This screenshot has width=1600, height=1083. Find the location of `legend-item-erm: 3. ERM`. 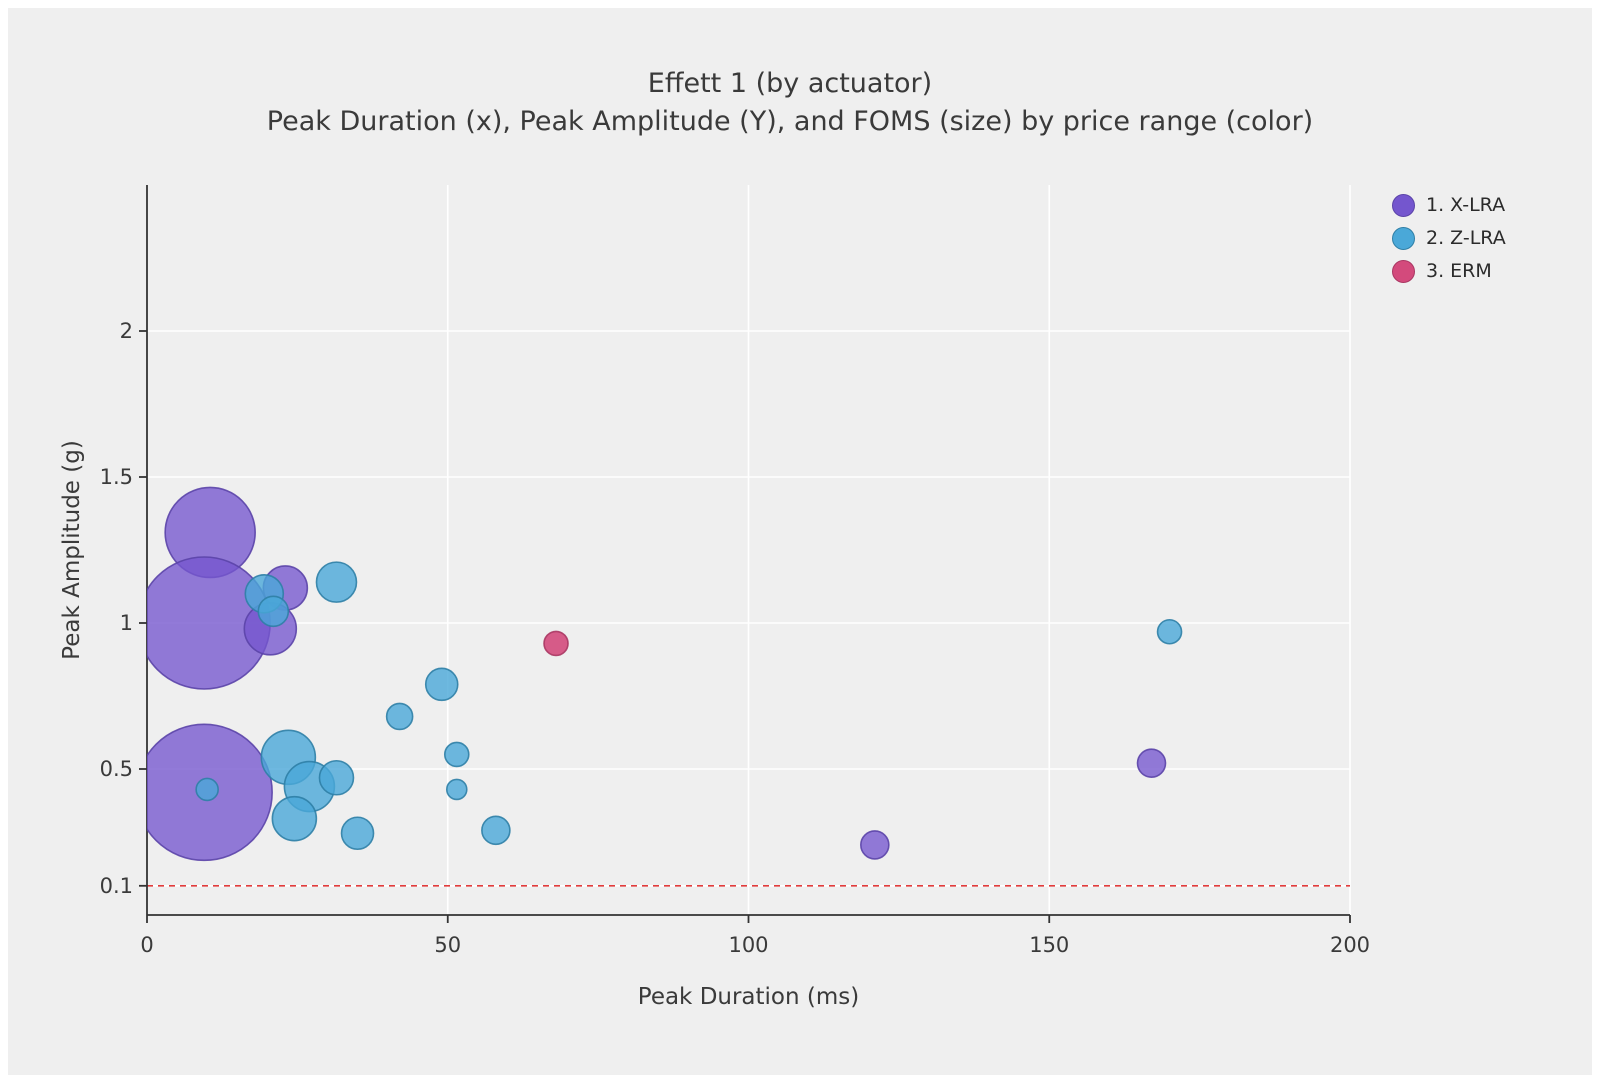

legend-item-erm: 3. ERM is located at coordinates (1449, 271).